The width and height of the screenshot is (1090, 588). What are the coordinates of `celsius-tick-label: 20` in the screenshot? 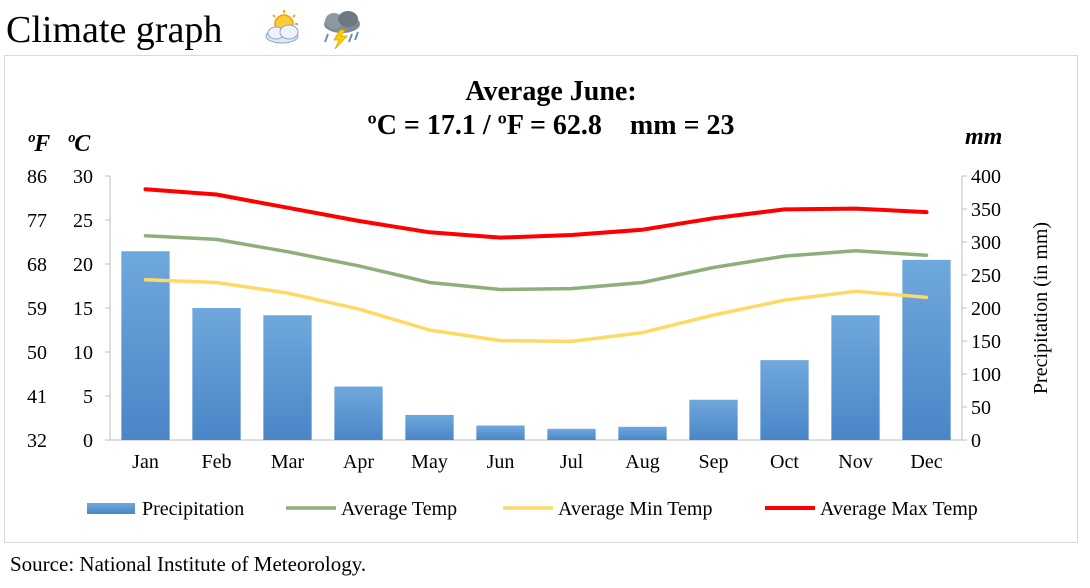 It's located at (83, 265).